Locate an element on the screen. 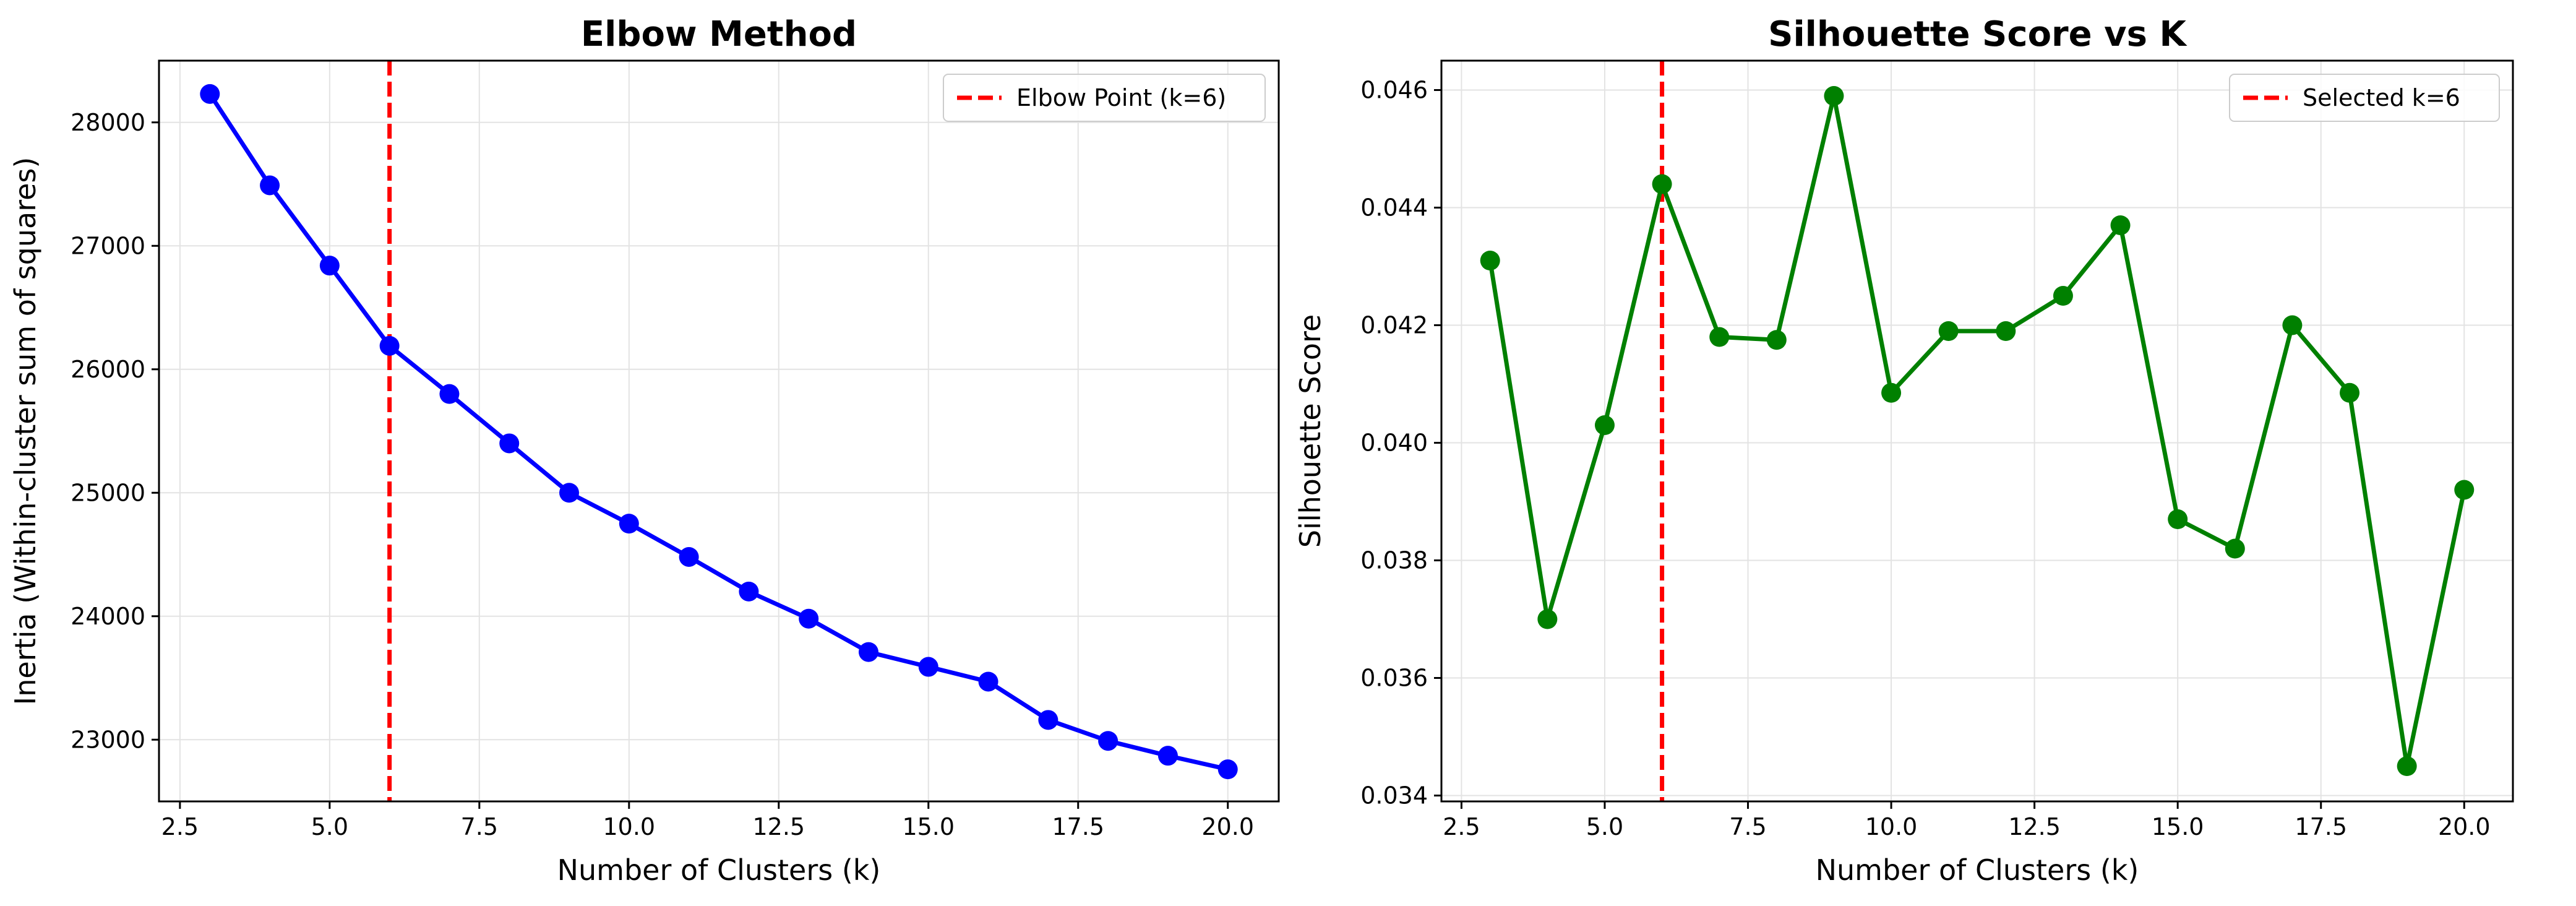  y-tick-label: 0.036 is located at coordinates (1394, 678).